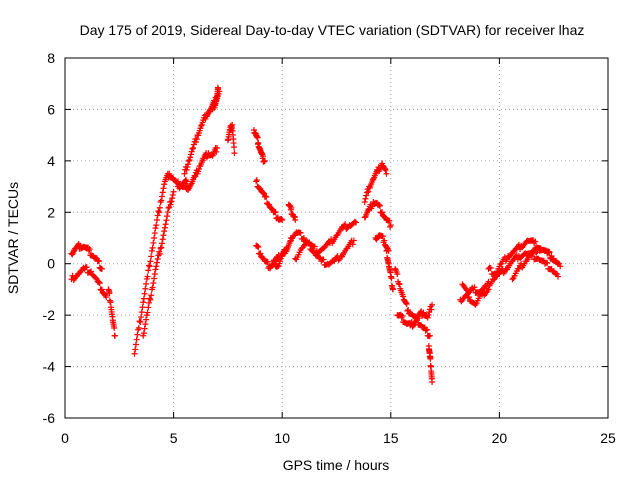 The height and width of the screenshot is (480, 640). I want to click on x-tick-label: 10, so click(282, 438).